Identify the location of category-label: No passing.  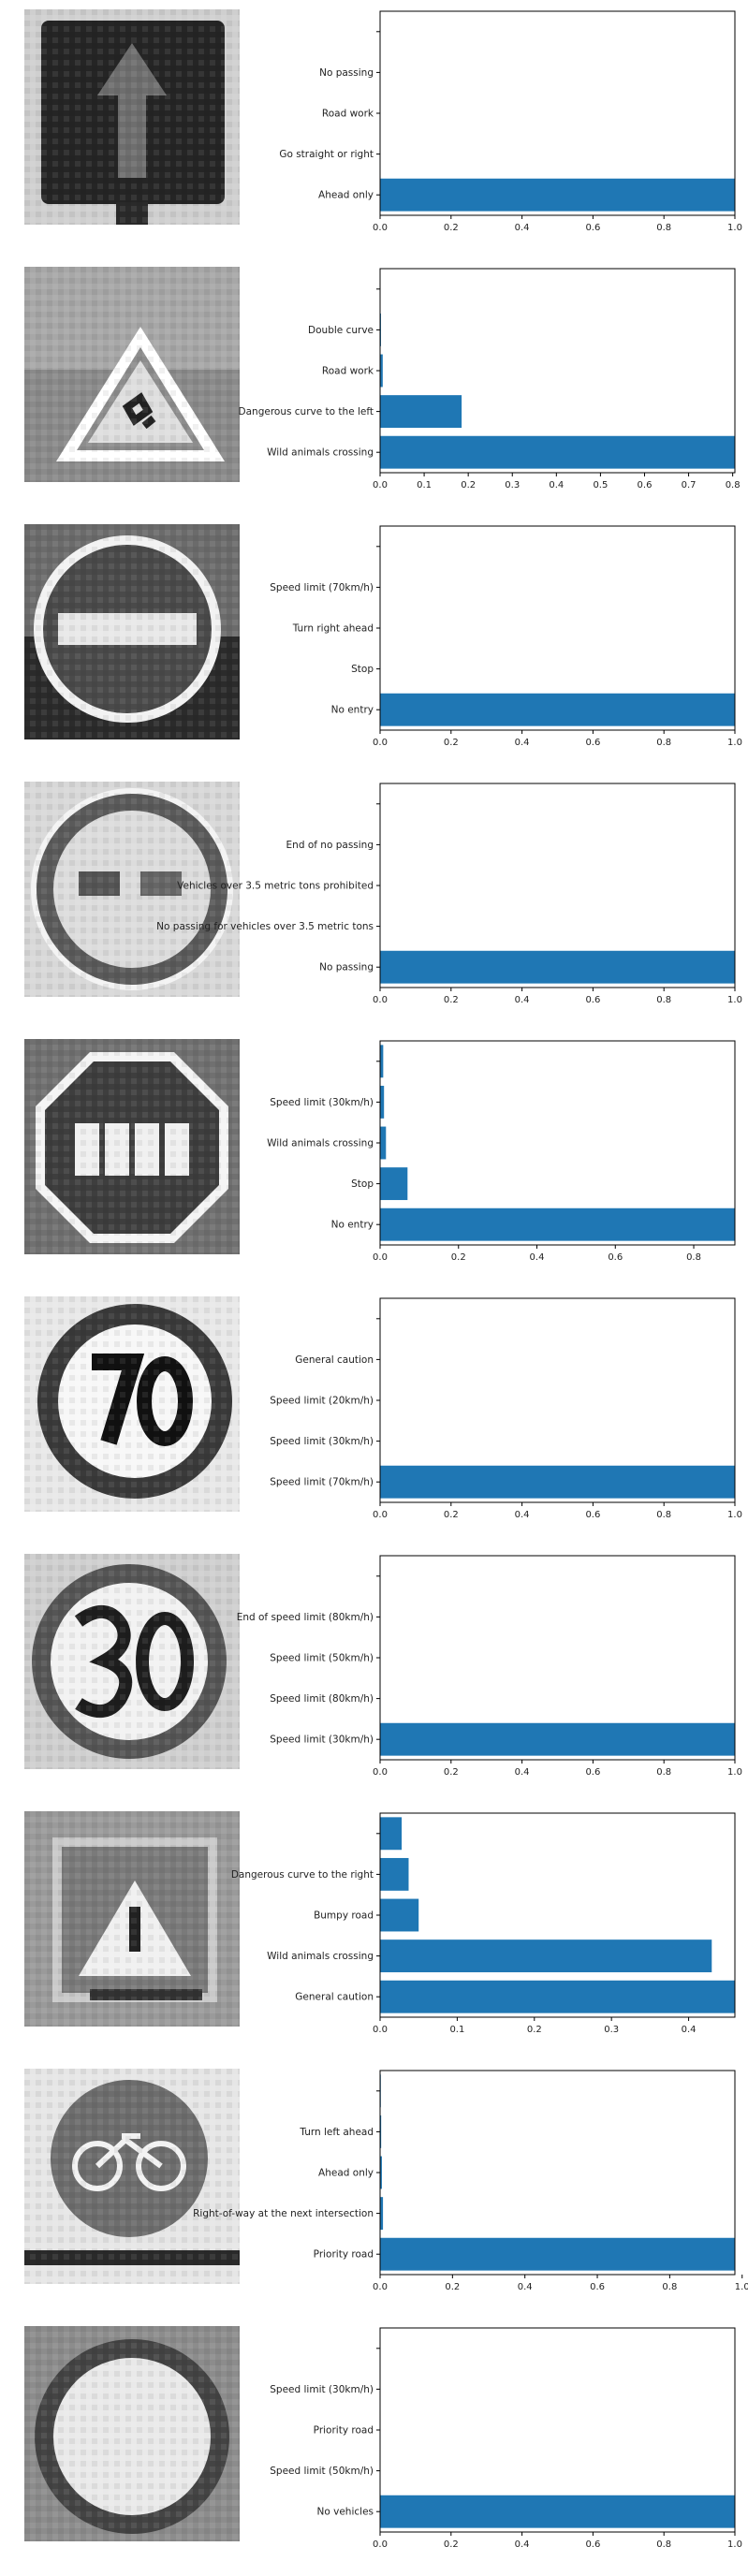
(346, 73).